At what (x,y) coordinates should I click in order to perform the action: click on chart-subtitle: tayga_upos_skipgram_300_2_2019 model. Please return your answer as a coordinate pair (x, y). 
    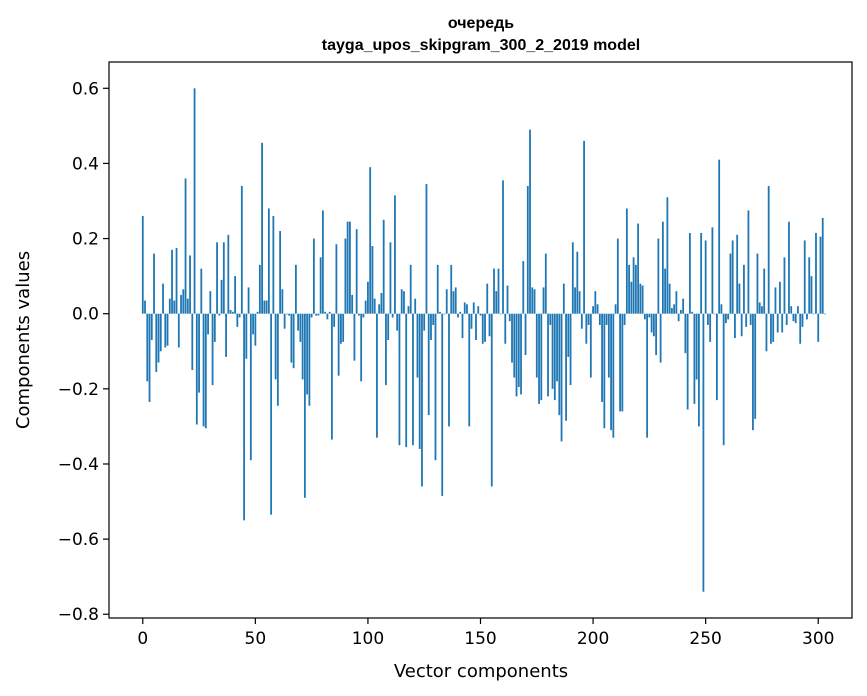
    Looking at the image, I should click on (481, 45).